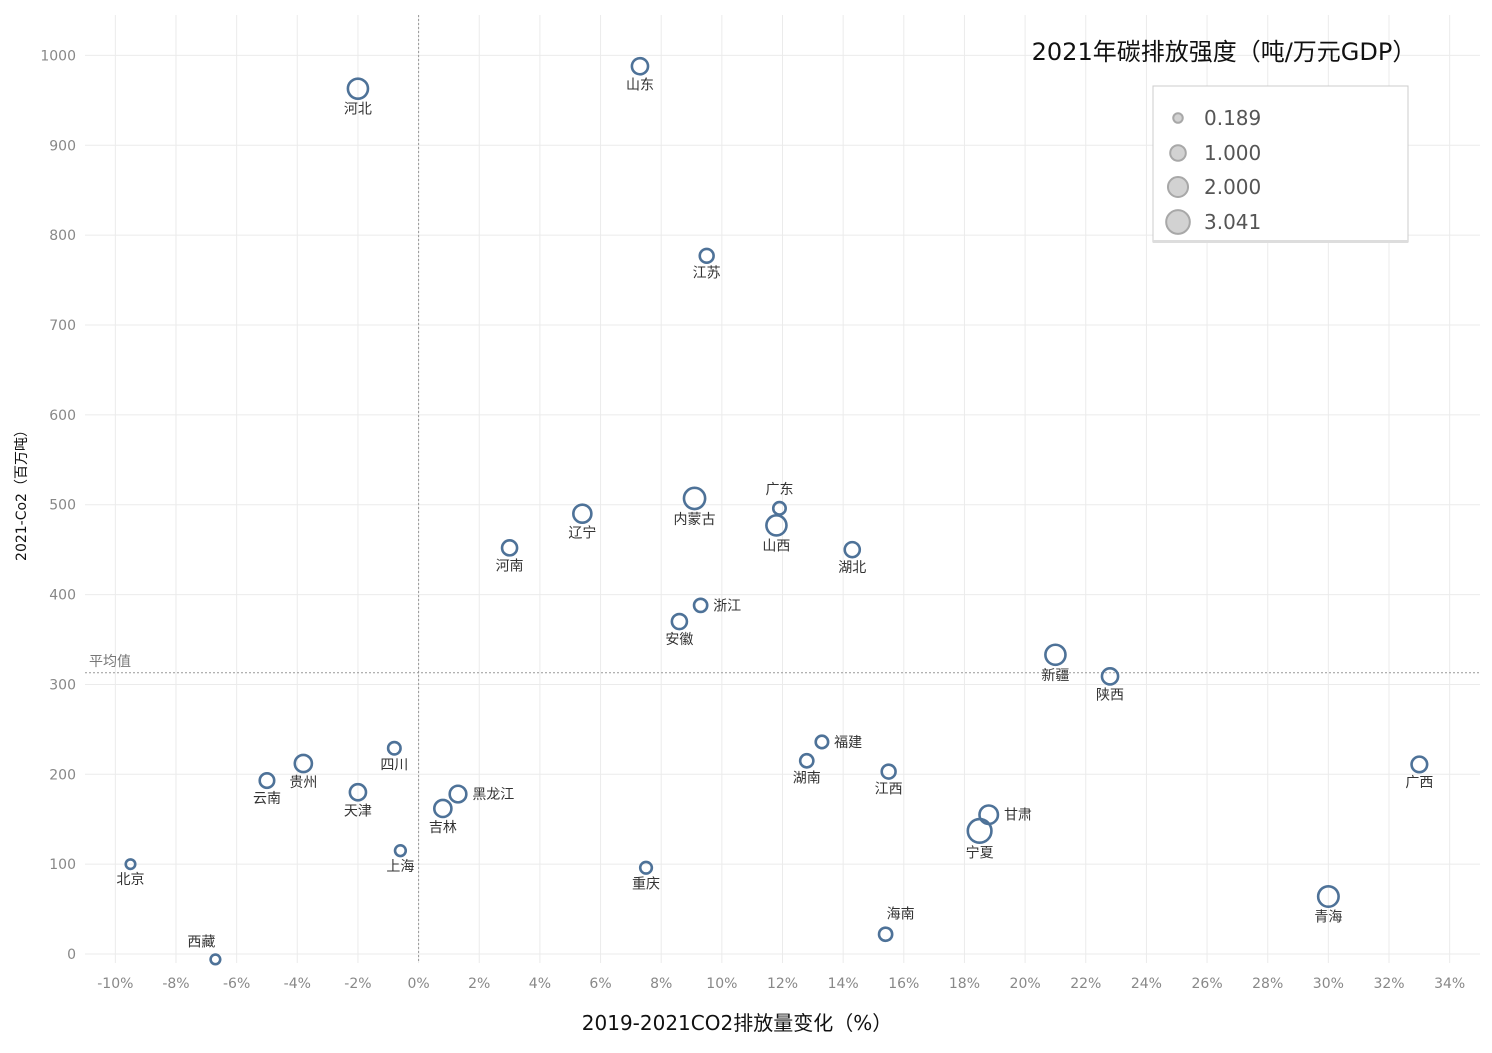 This screenshot has height=1053, width=1492. I want to click on x-tick-label: -8%, so click(175, 984).